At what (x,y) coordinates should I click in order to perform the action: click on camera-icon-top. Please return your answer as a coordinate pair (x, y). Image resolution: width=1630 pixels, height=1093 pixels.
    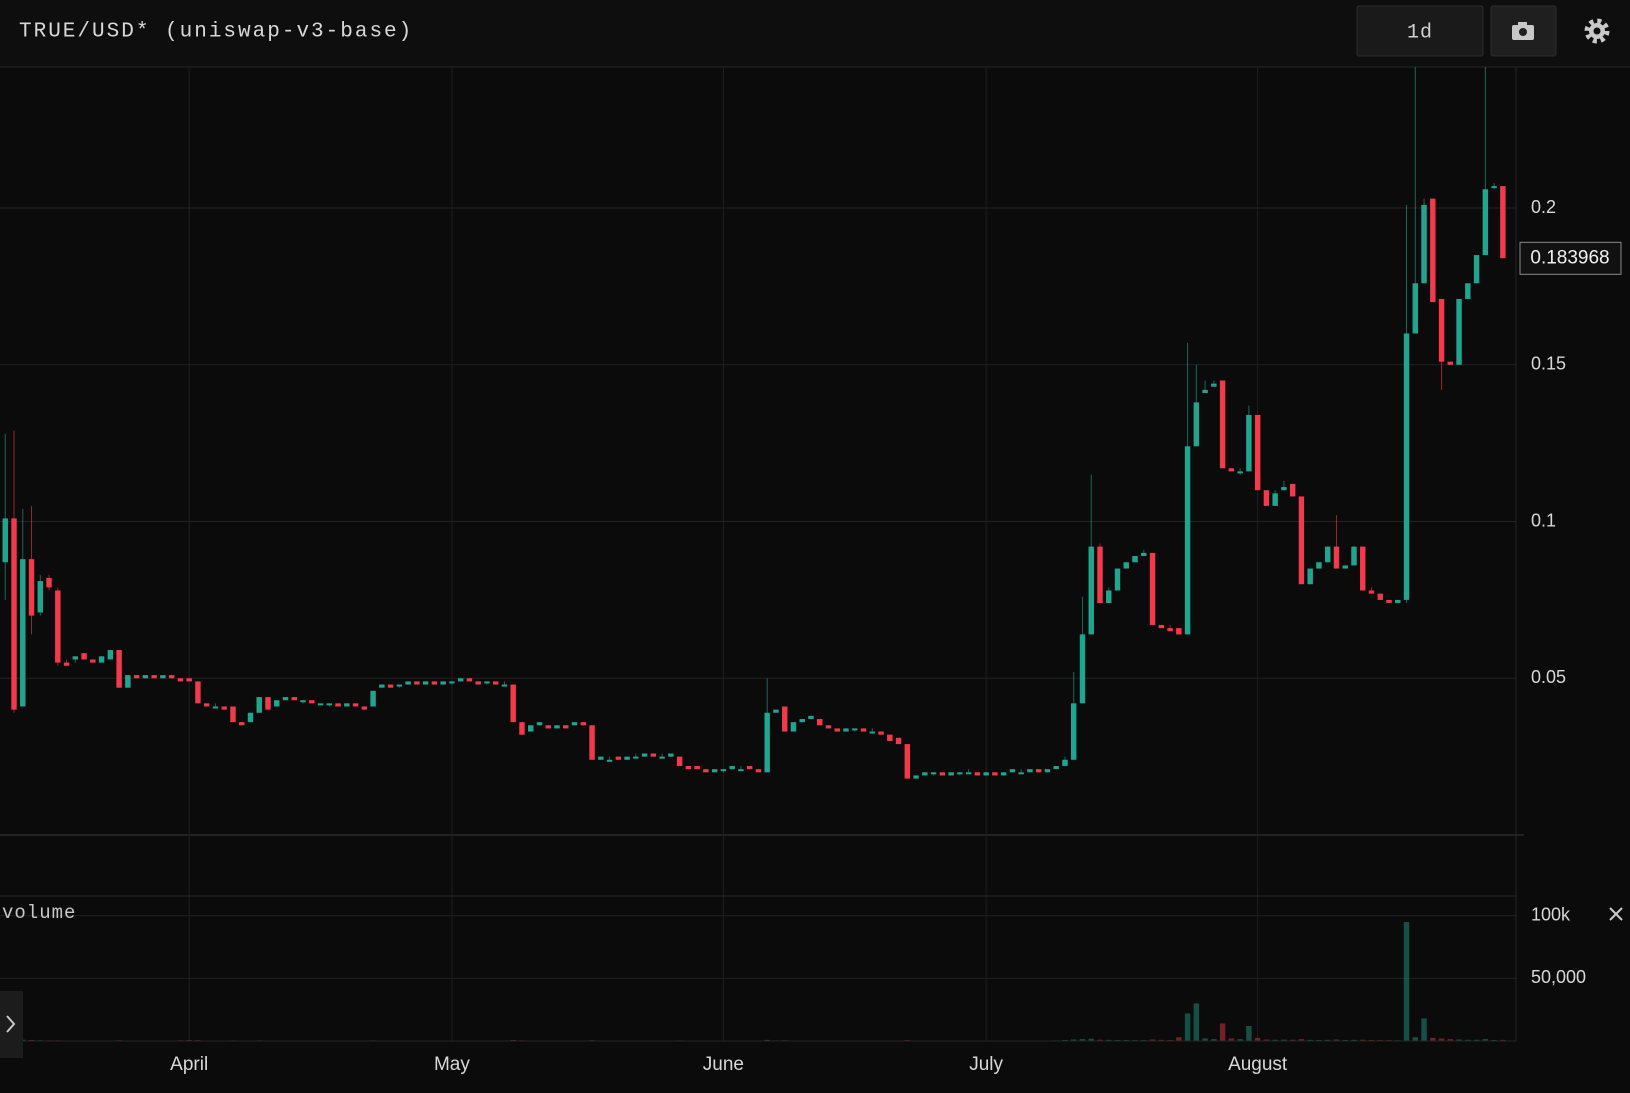
    Looking at the image, I should click on (1522, 24).